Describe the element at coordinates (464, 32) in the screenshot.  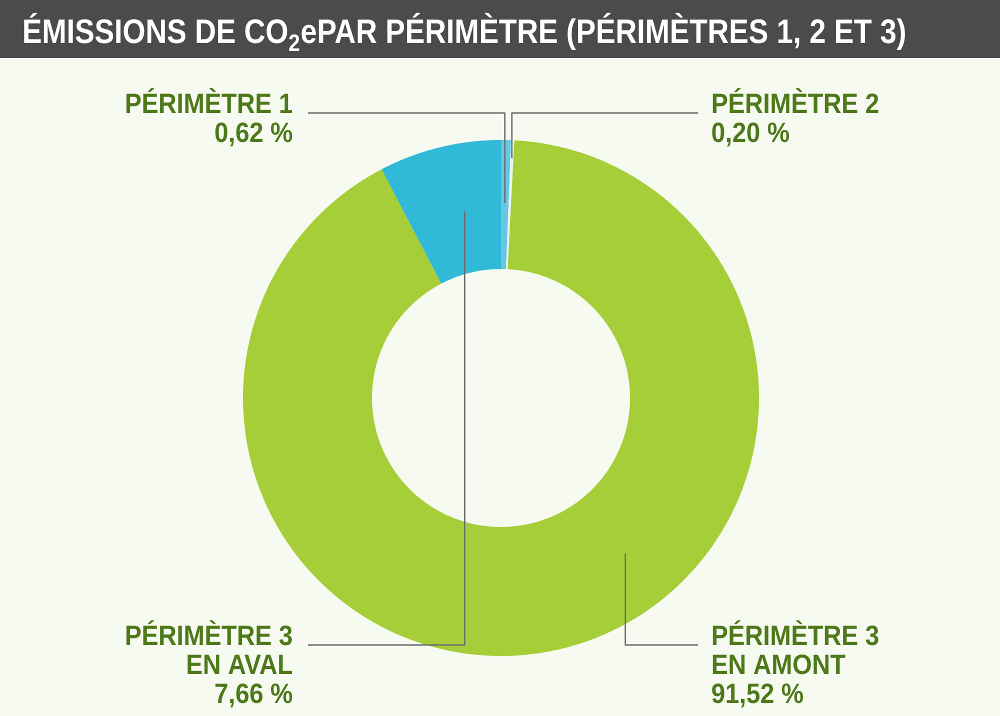
I see `chart-title: ÉMISSIONS DE CO$_{2}$ePAR PÉRIMÈTRE (PÉRIMÈTRES 1, 2 ET 3)` at that location.